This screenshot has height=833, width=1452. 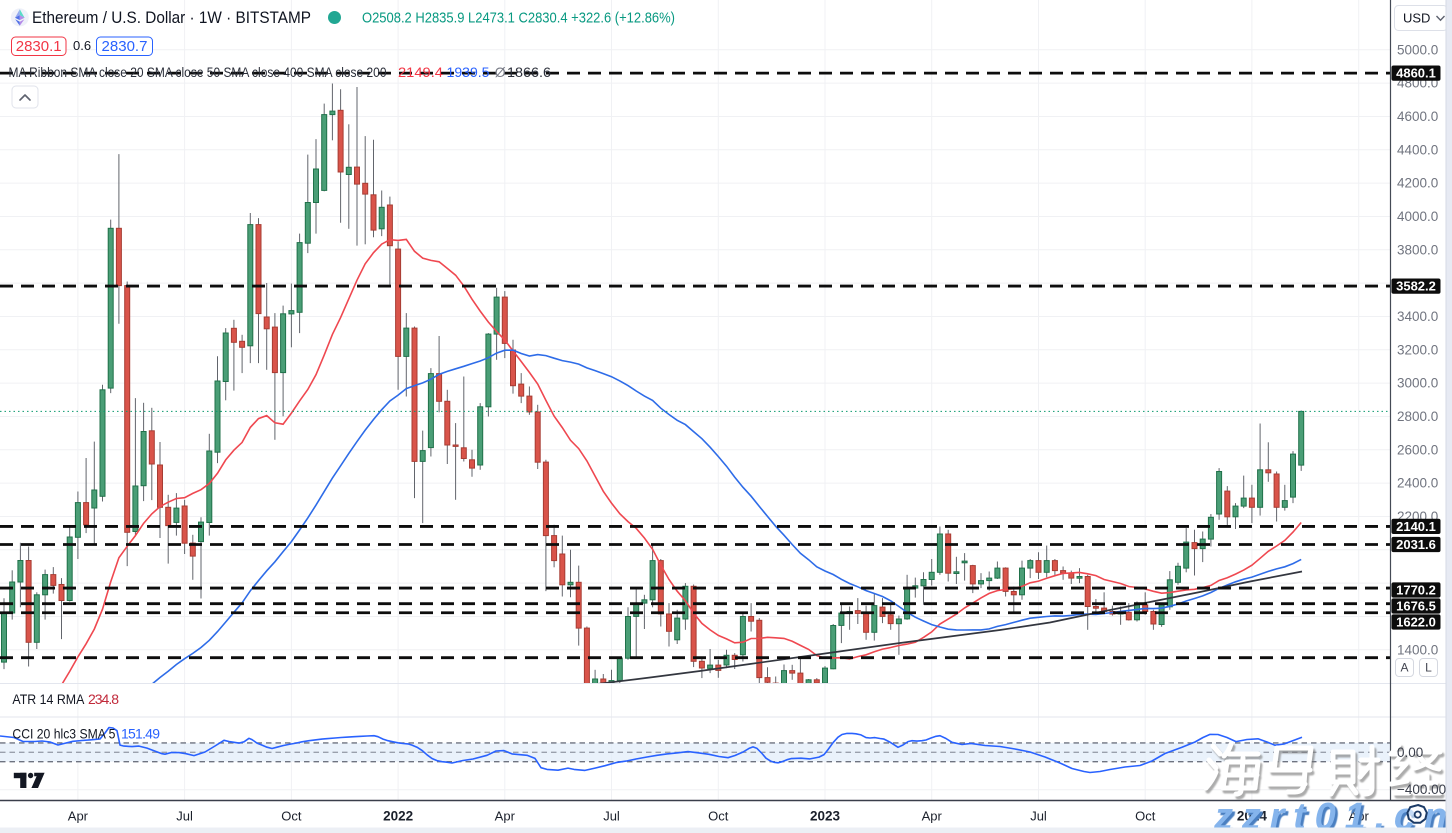 What do you see at coordinates (1417, 649) in the screenshot?
I see `svg-text: 1400.0` at bounding box center [1417, 649].